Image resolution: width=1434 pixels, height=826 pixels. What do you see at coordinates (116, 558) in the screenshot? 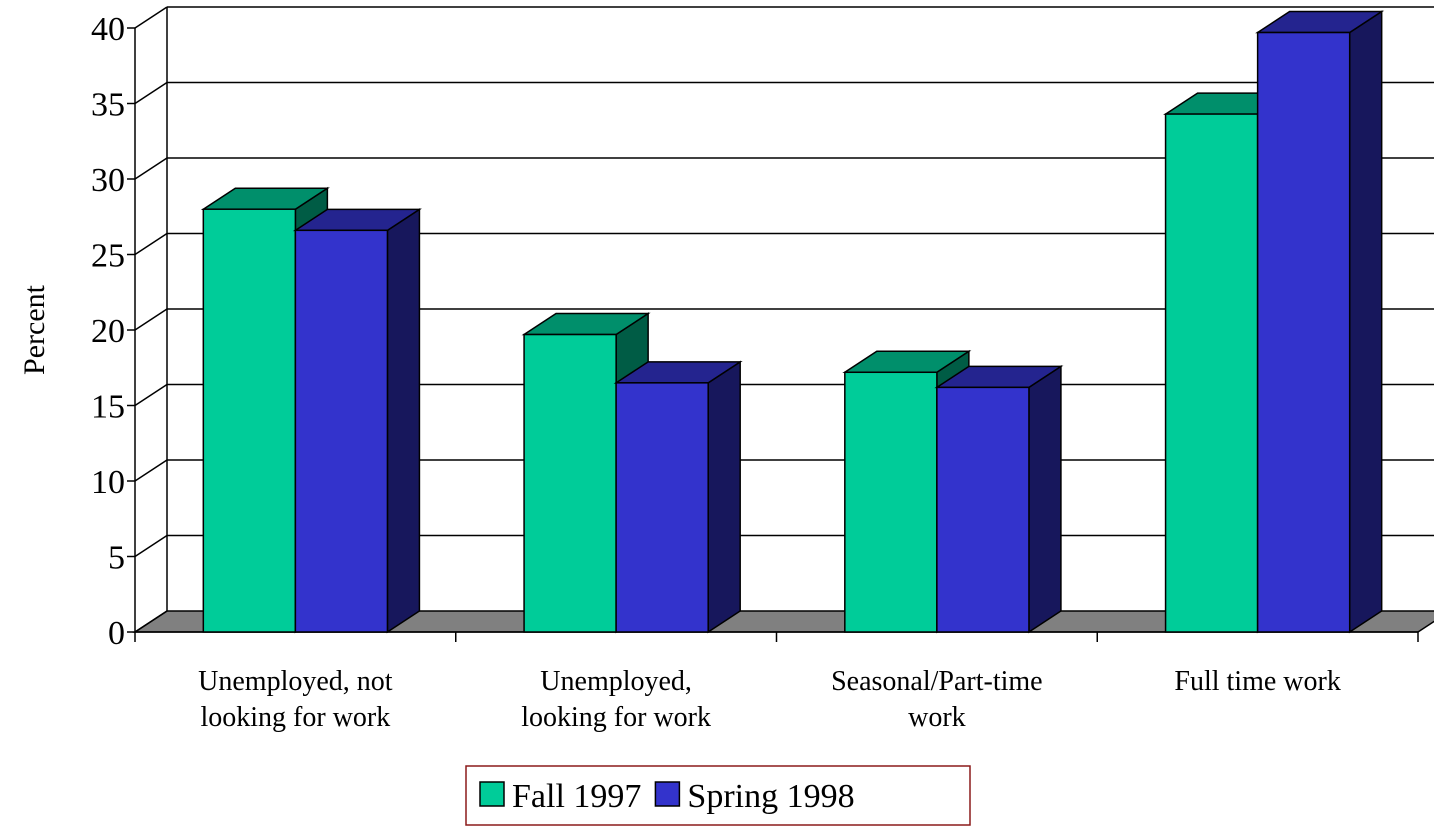
I see `y-tick-label: 5` at bounding box center [116, 558].